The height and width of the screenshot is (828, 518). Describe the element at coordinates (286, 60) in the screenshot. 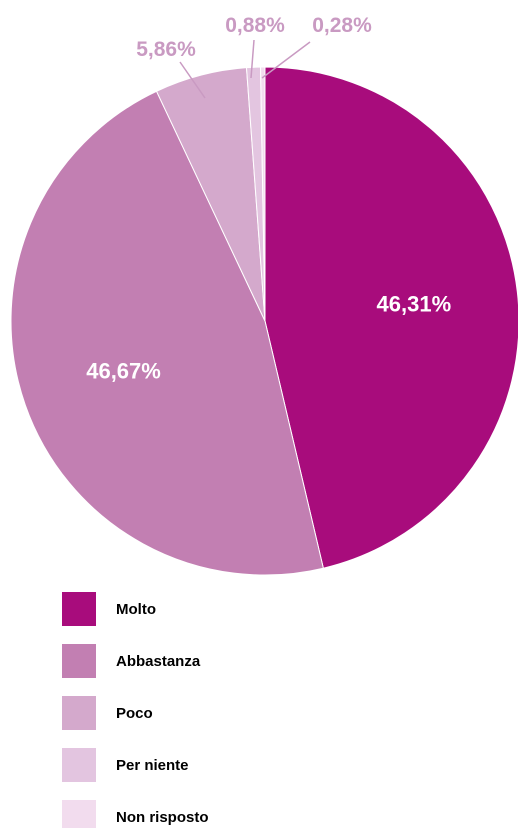

I see `leader-line-non-risposto` at that location.